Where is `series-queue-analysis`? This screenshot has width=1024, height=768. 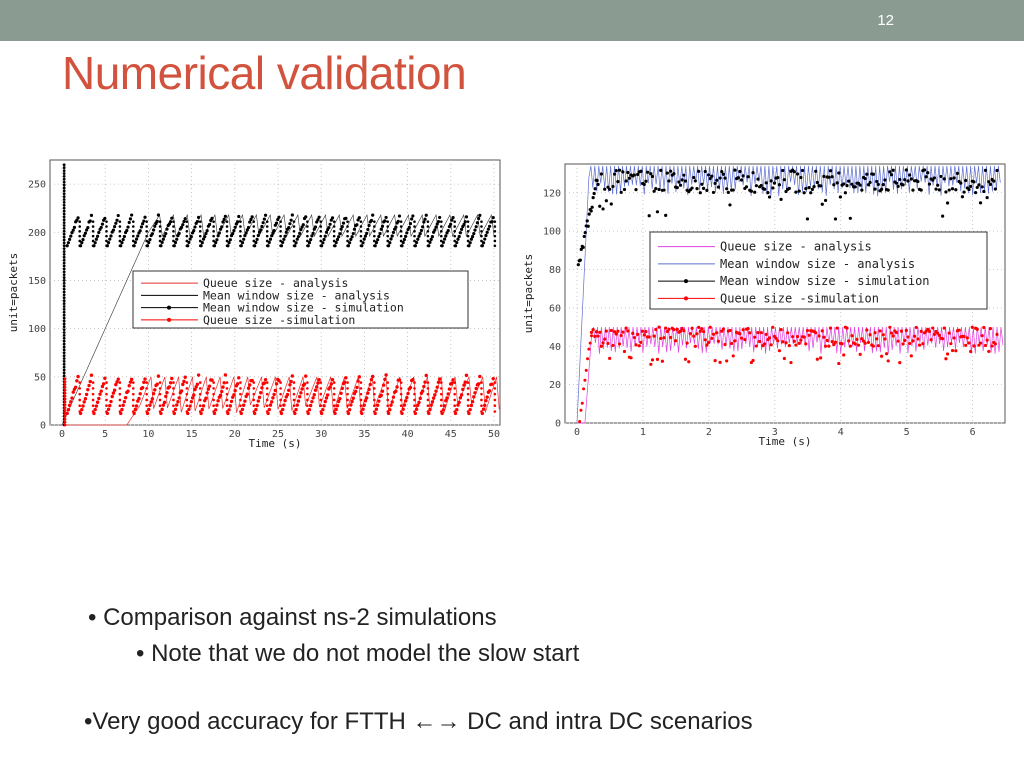 series-queue-analysis is located at coordinates (281, 401).